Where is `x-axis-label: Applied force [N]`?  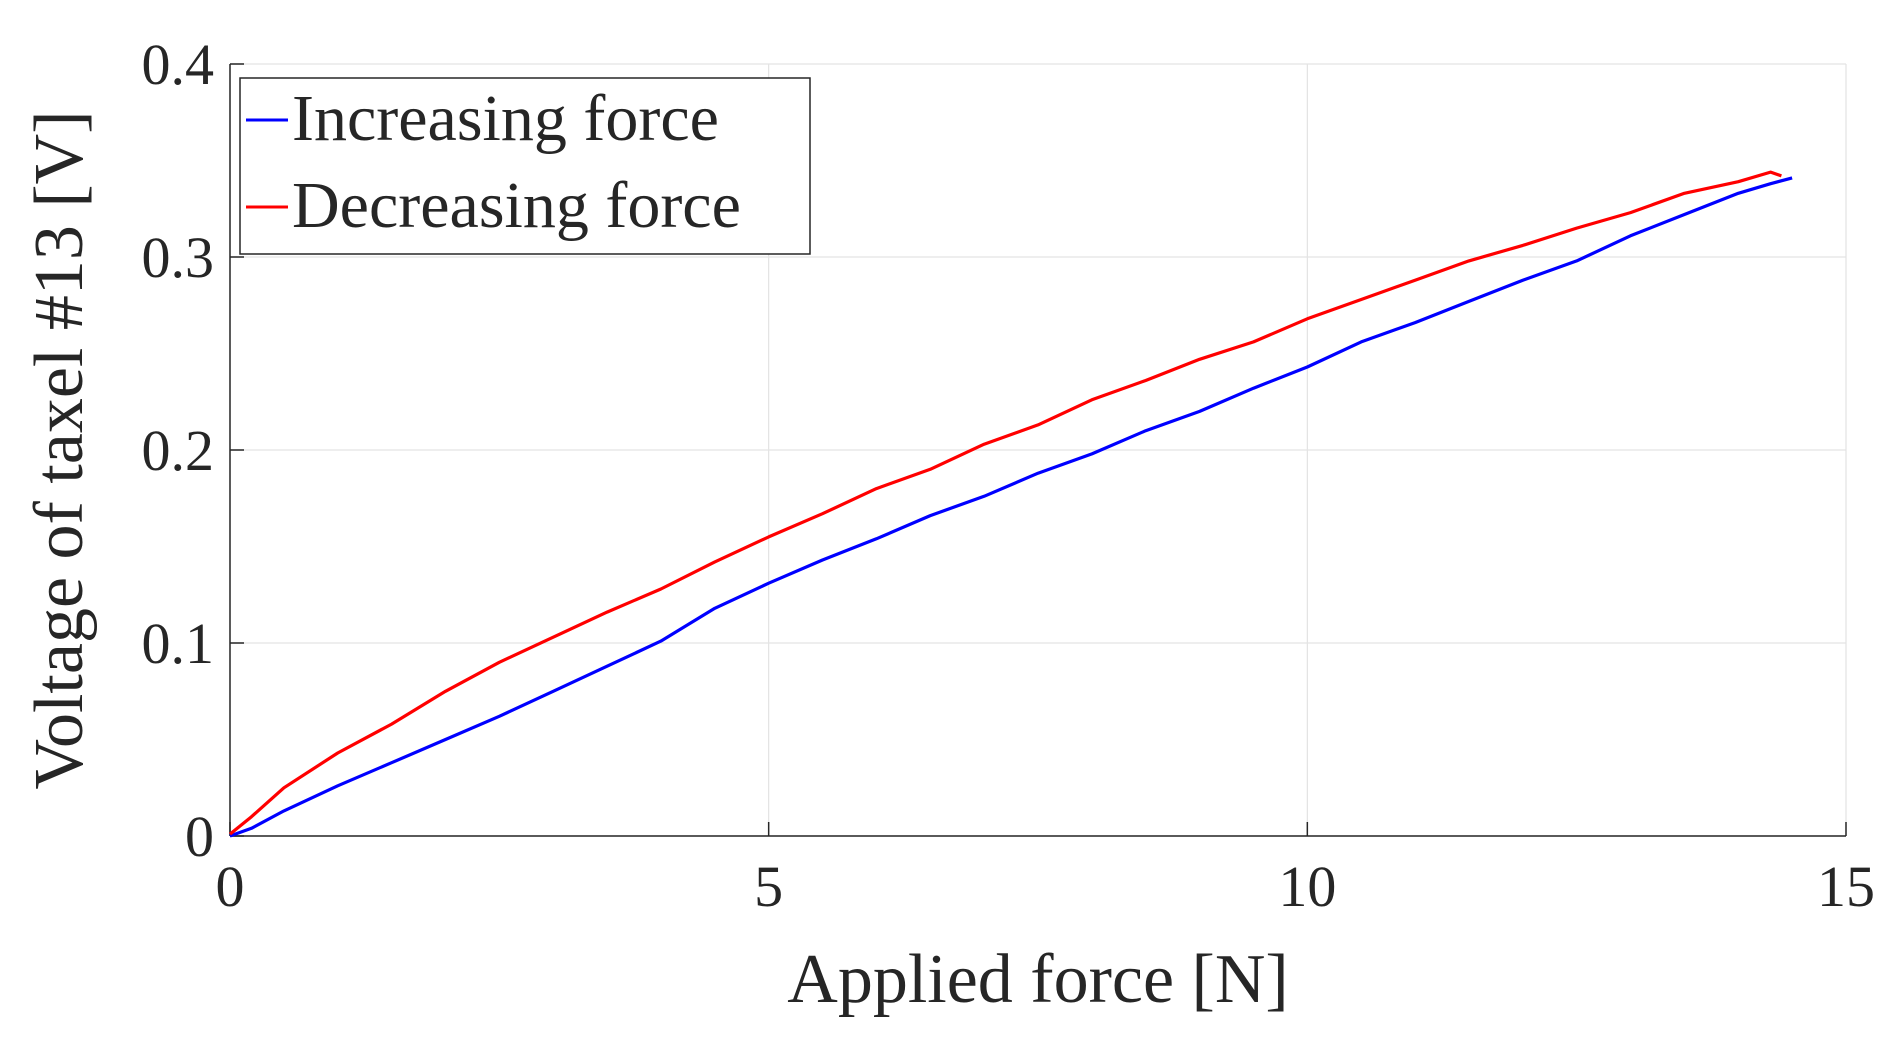 x-axis-label: Applied force [N] is located at coordinates (1037, 979).